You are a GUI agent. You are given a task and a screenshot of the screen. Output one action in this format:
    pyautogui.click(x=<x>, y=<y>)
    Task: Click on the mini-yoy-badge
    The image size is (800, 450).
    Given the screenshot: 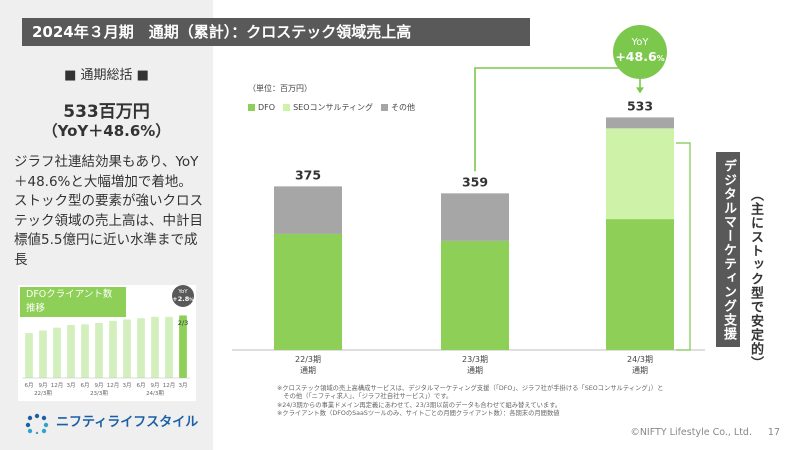 What is the action you would take?
    pyautogui.click(x=183, y=296)
    